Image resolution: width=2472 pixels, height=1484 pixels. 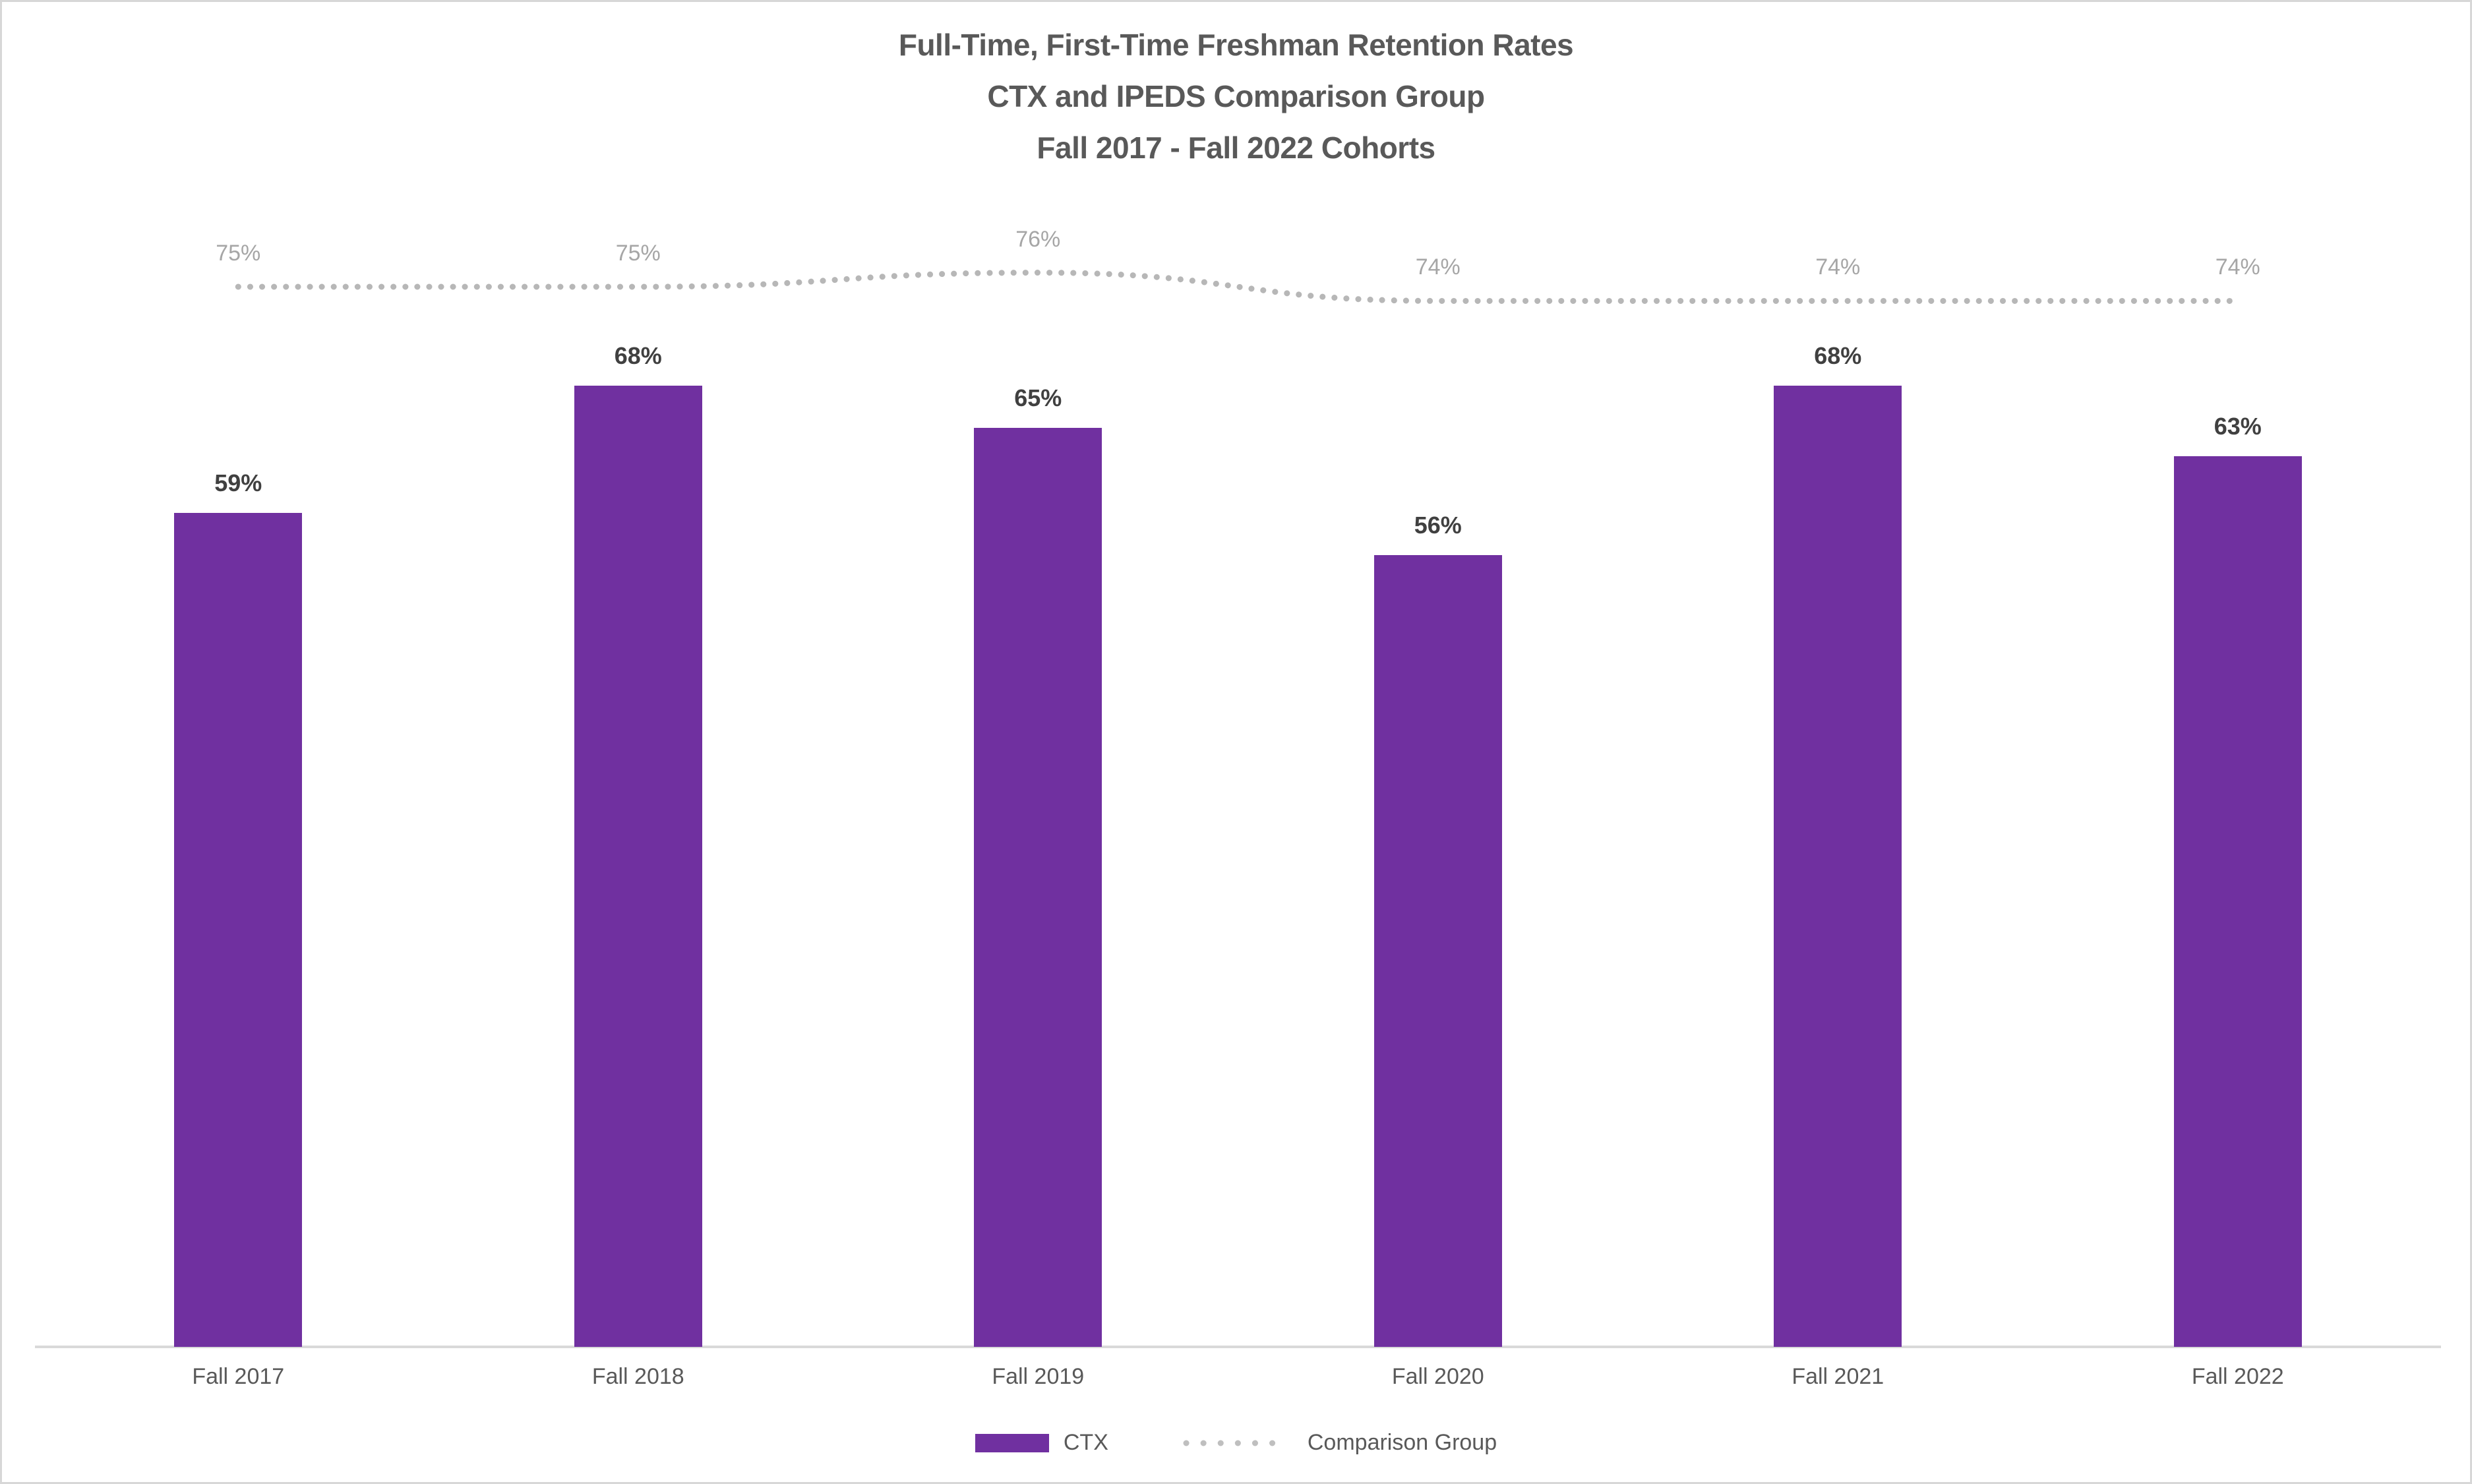 What do you see at coordinates (1402, 1443) in the screenshot?
I see `legend-label-comparison-group: Comparison Group` at bounding box center [1402, 1443].